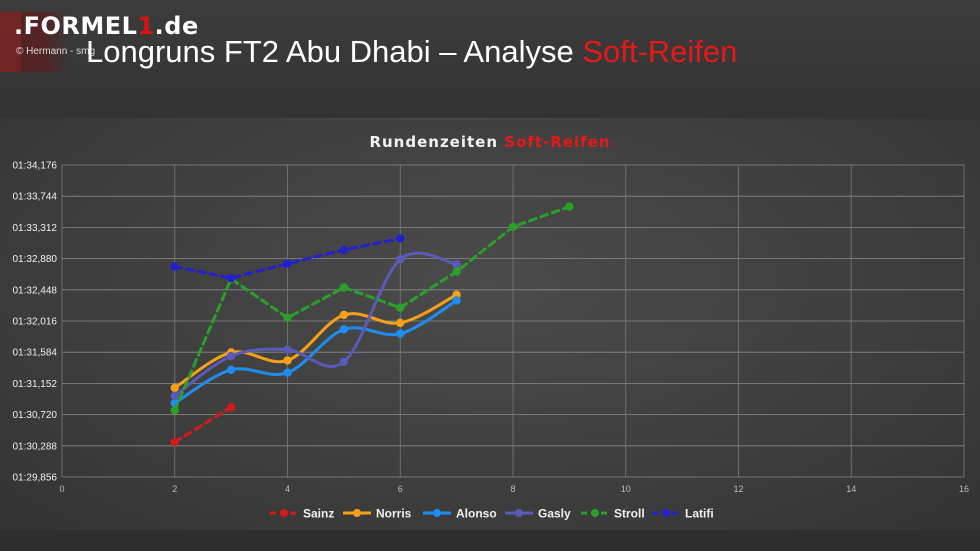 The width and height of the screenshot is (980, 551). What do you see at coordinates (554, 514) in the screenshot?
I see `legend-label-gasly: Gasly` at bounding box center [554, 514].